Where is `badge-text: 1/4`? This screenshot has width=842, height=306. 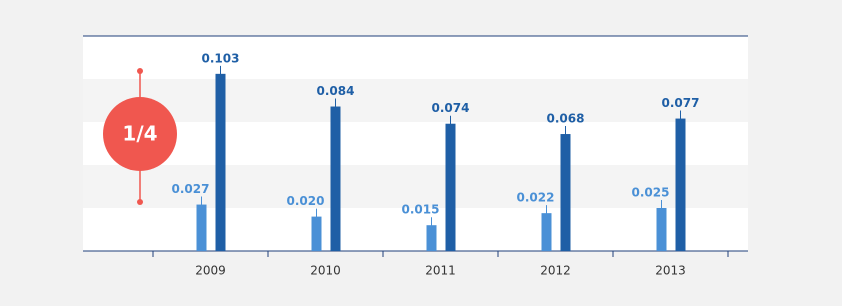 badge-text: 1/4 is located at coordinates (139, 134).